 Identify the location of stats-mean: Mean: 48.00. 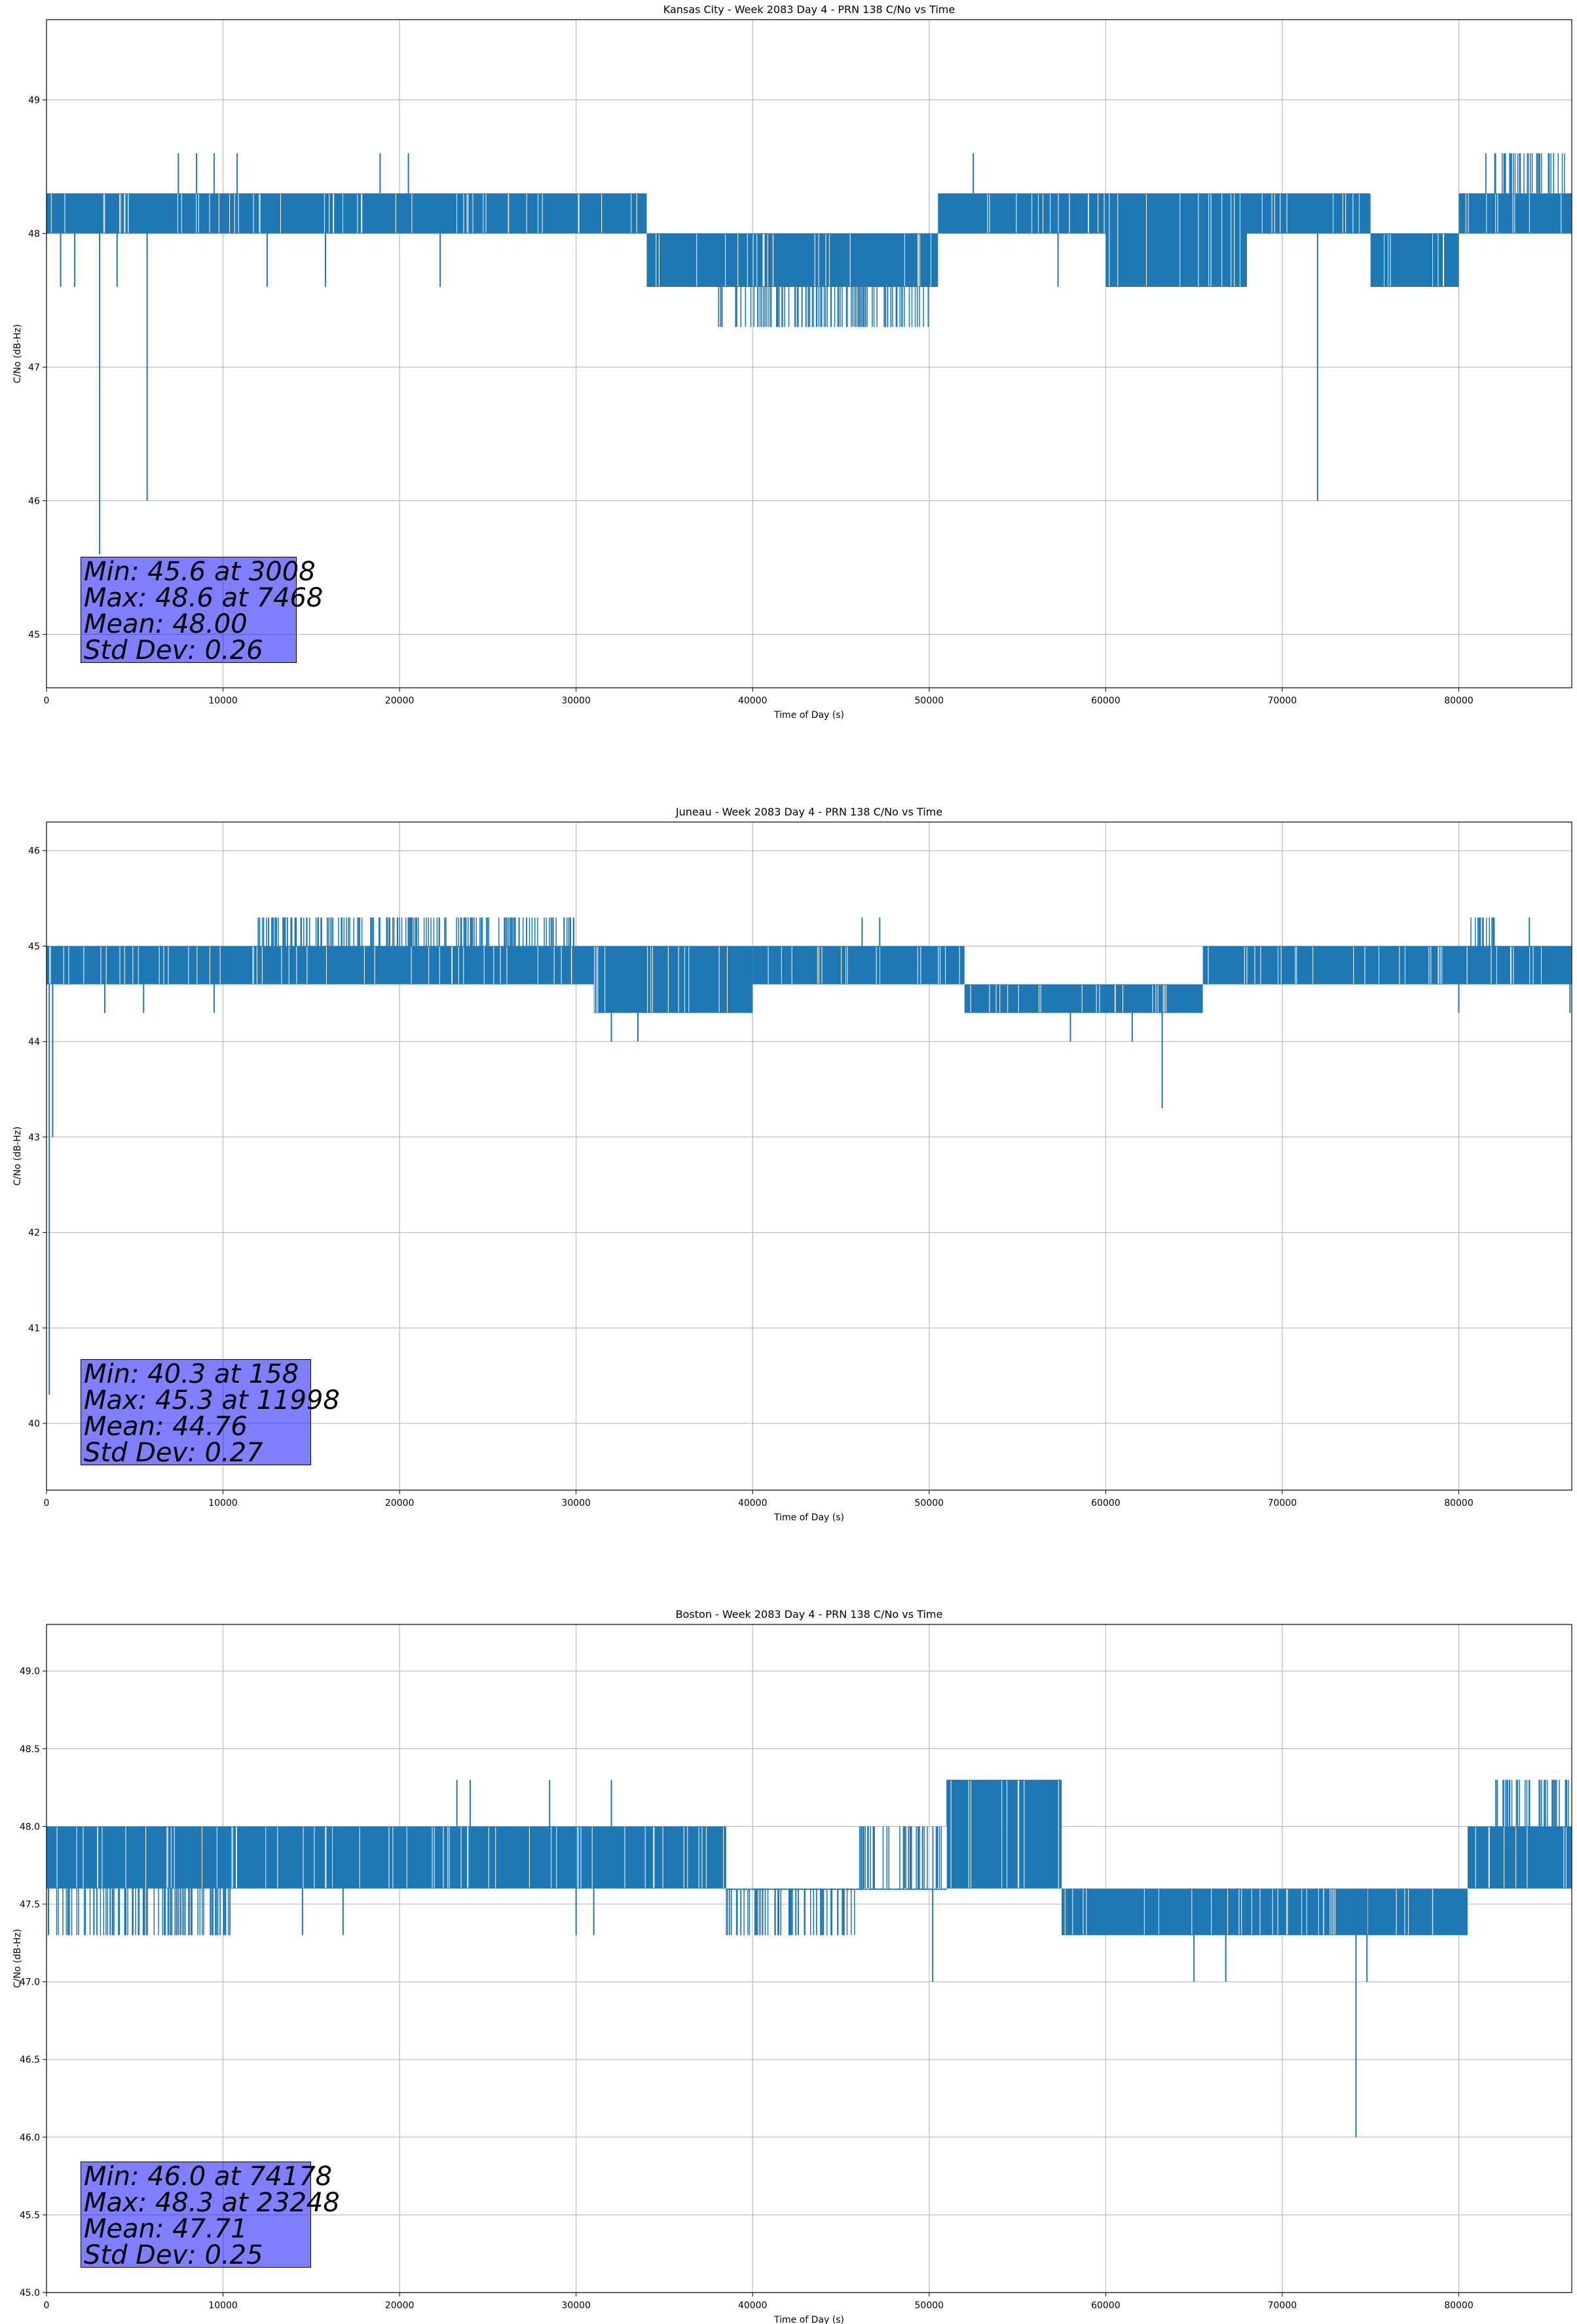
(166, 624).